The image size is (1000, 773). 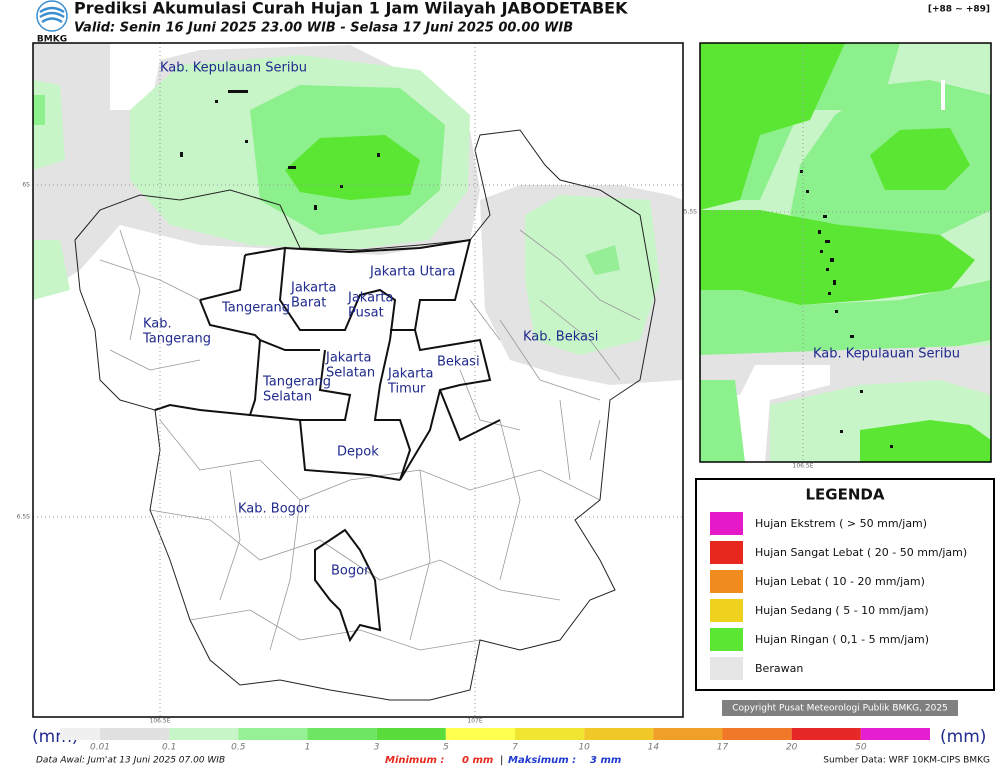 I want to click on legend-label: Hujan Ekstrem ( > 50 mm/jam), so click(x=841, y=523).